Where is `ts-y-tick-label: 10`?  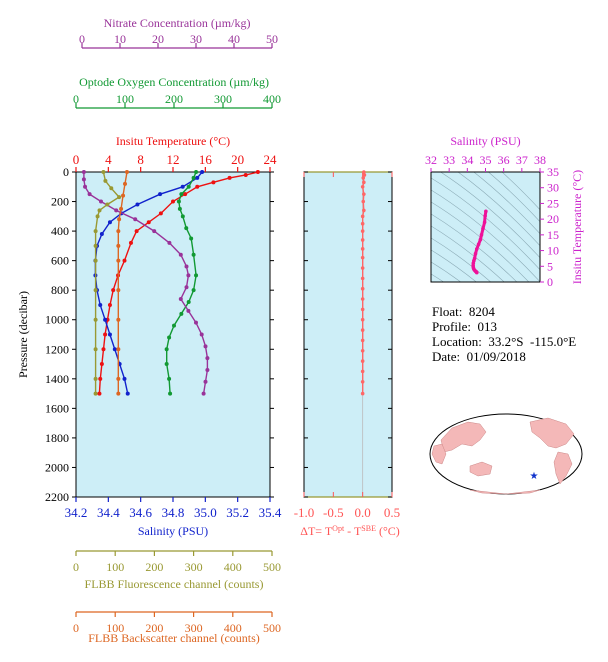
ts-y-tick-label: 10 is located at coordinates (553, 251).